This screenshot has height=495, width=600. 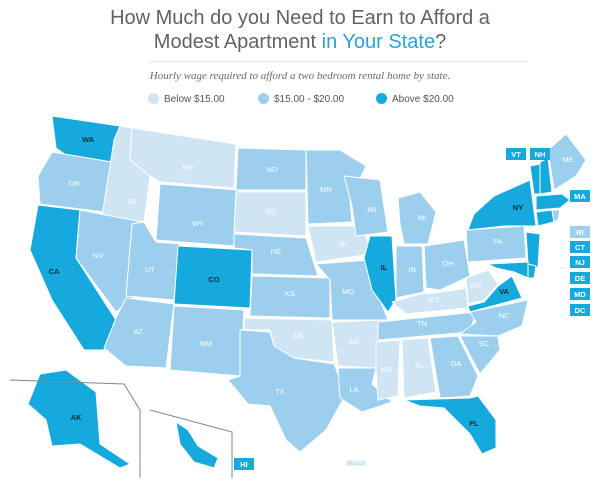 I want to click on state-label-OK: OK, so click(x=298, y=335).